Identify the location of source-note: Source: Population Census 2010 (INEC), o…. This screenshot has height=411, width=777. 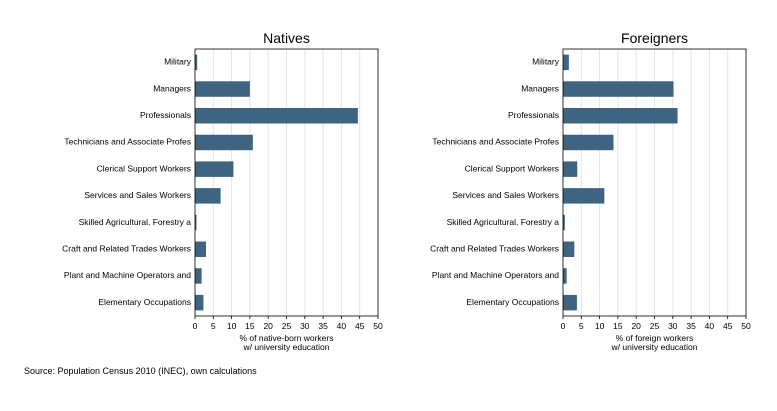
(140, 371).